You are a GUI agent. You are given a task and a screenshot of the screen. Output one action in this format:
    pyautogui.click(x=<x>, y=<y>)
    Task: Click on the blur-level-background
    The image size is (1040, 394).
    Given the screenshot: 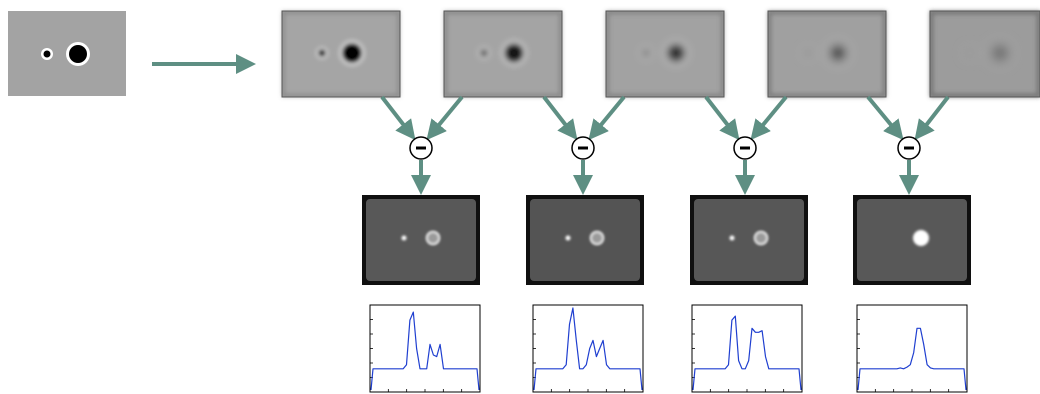 What is the action you would take?
    pyautogui.click(x=985, y=54)
    